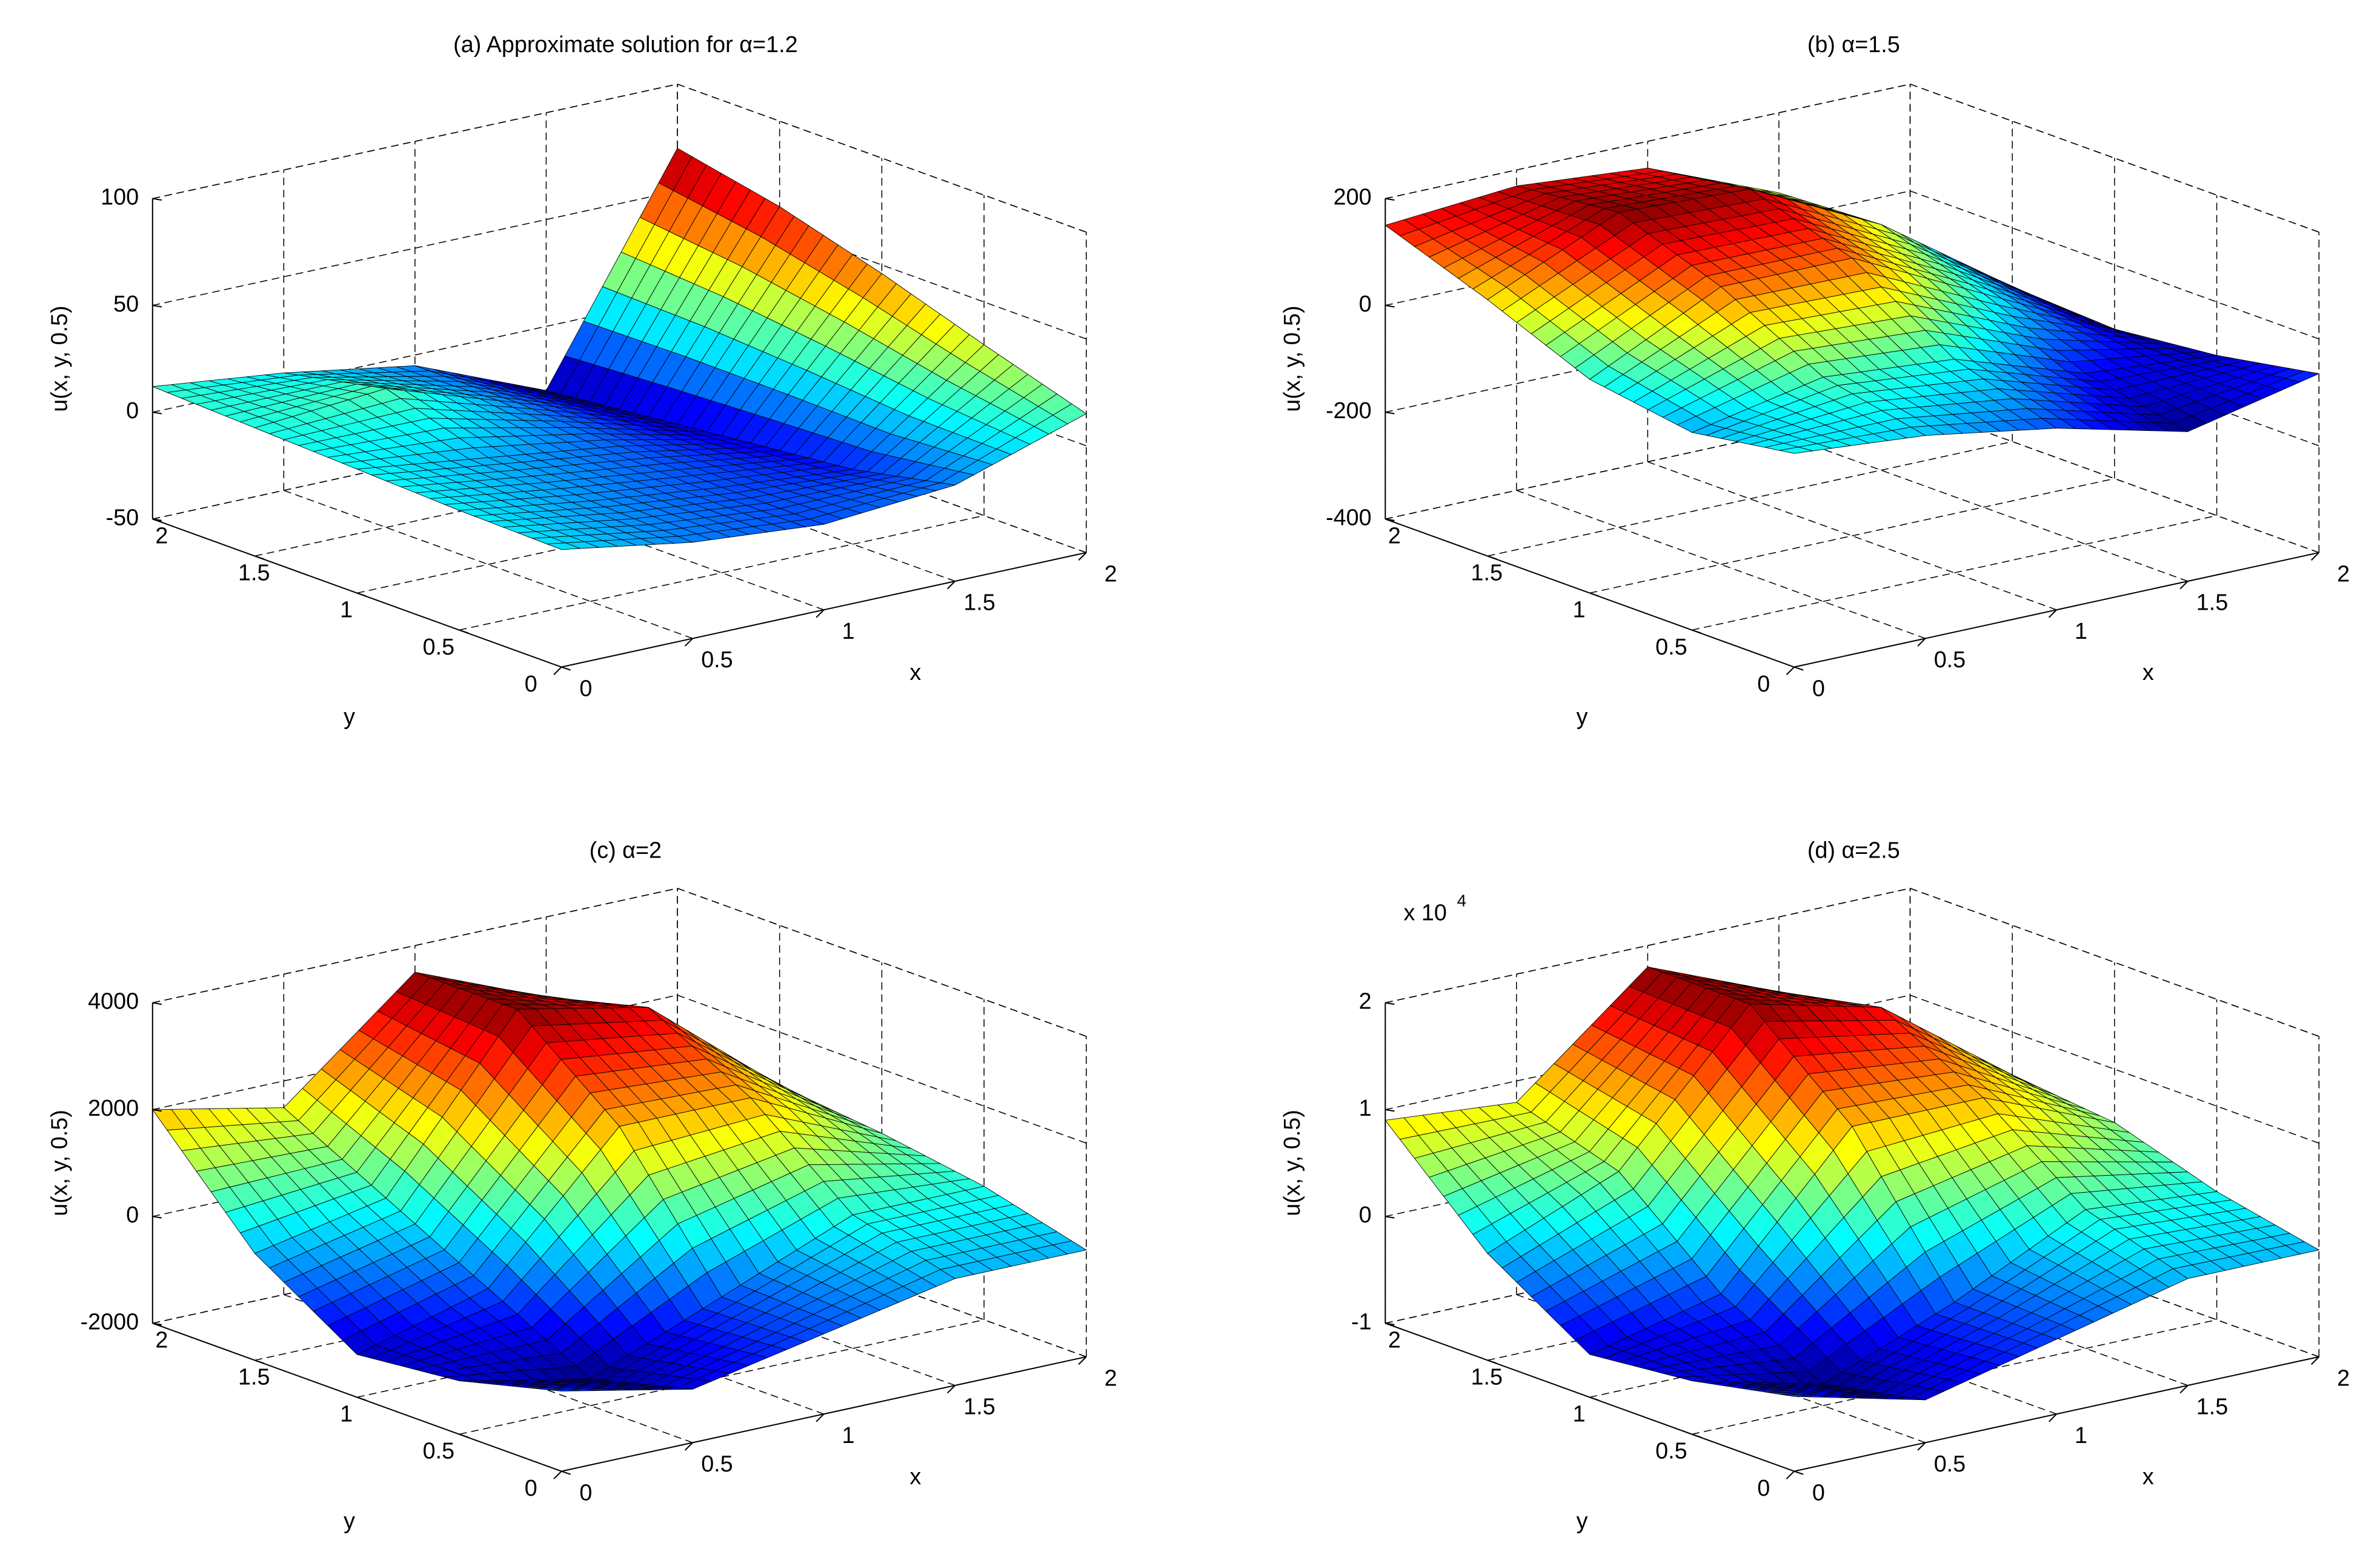  I want to click on z-tick-label: 200, so click(1353, 197).